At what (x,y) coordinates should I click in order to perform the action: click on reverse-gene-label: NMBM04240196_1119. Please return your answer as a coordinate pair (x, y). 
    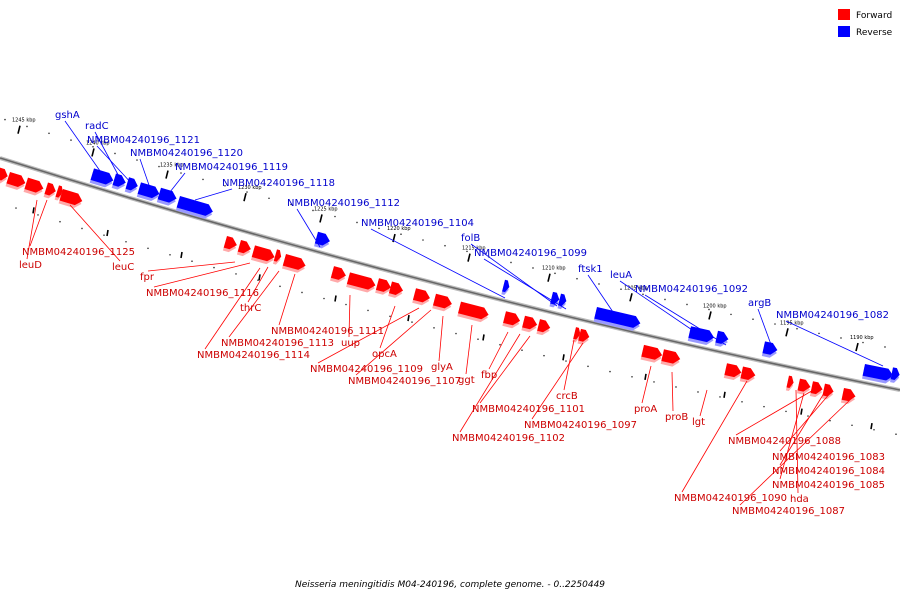
    Looking at the image, I should click on (231, 167).